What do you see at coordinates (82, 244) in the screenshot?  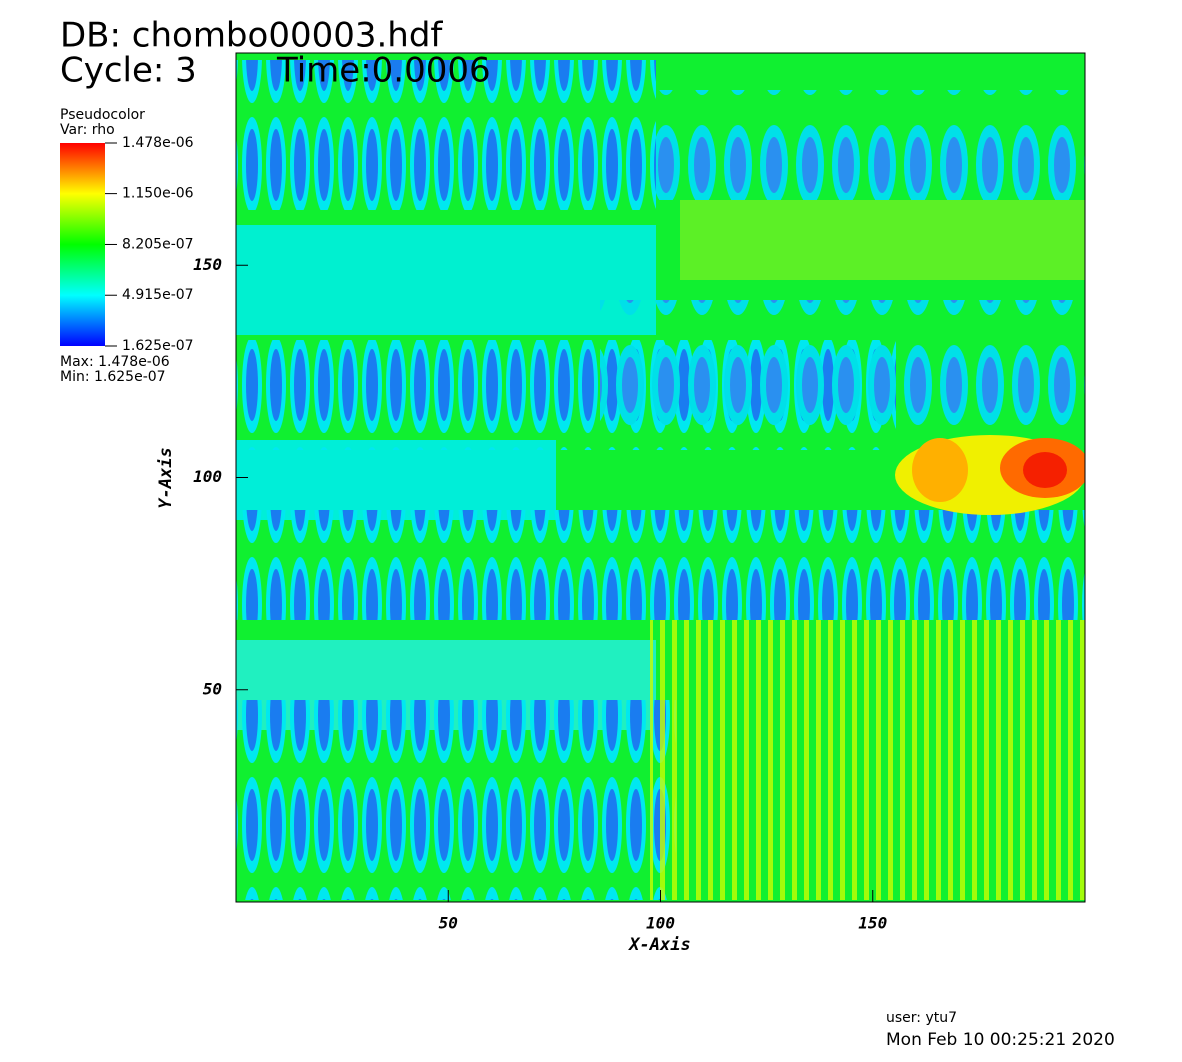 I see `colorbar` at bounding box center [82, 244].